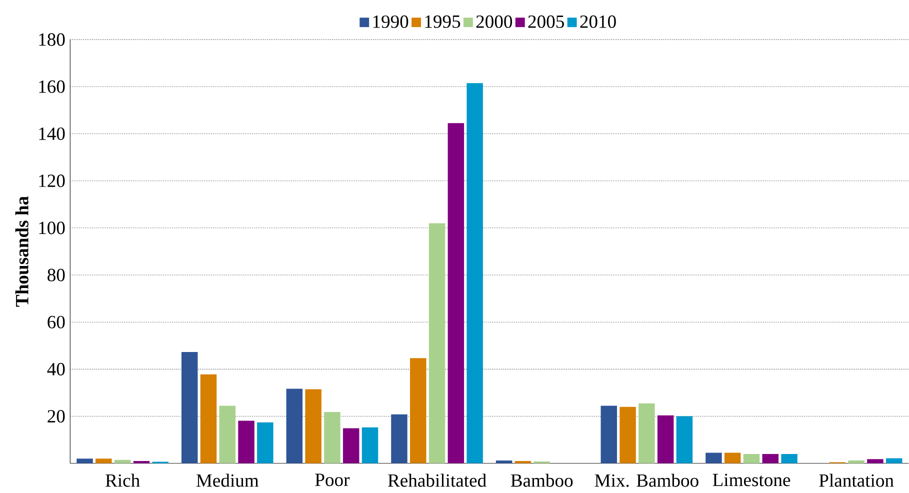 The height and width of the screenshot is (493, 909). What do you see at coordinates (751, 480) in the screenshot?
I see `x-tick-label: Limestone` at bounding box center [751, 480].